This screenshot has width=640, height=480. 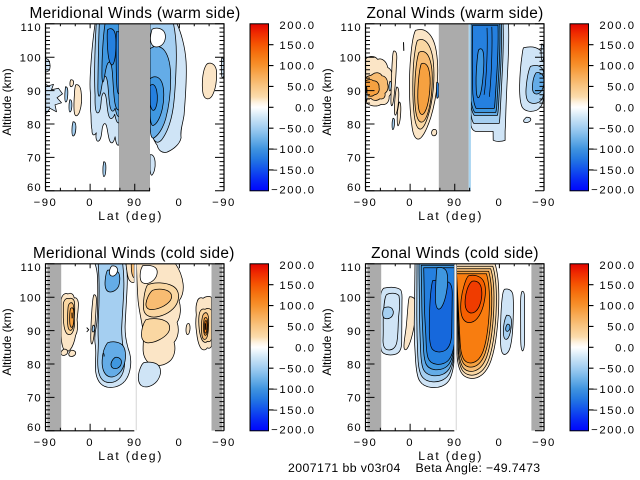 What do you see at coordinates (454, 13) in the screenshot?
I see `svg-text: Zonal Winds (warm side)` at bounding box center [454, 13].